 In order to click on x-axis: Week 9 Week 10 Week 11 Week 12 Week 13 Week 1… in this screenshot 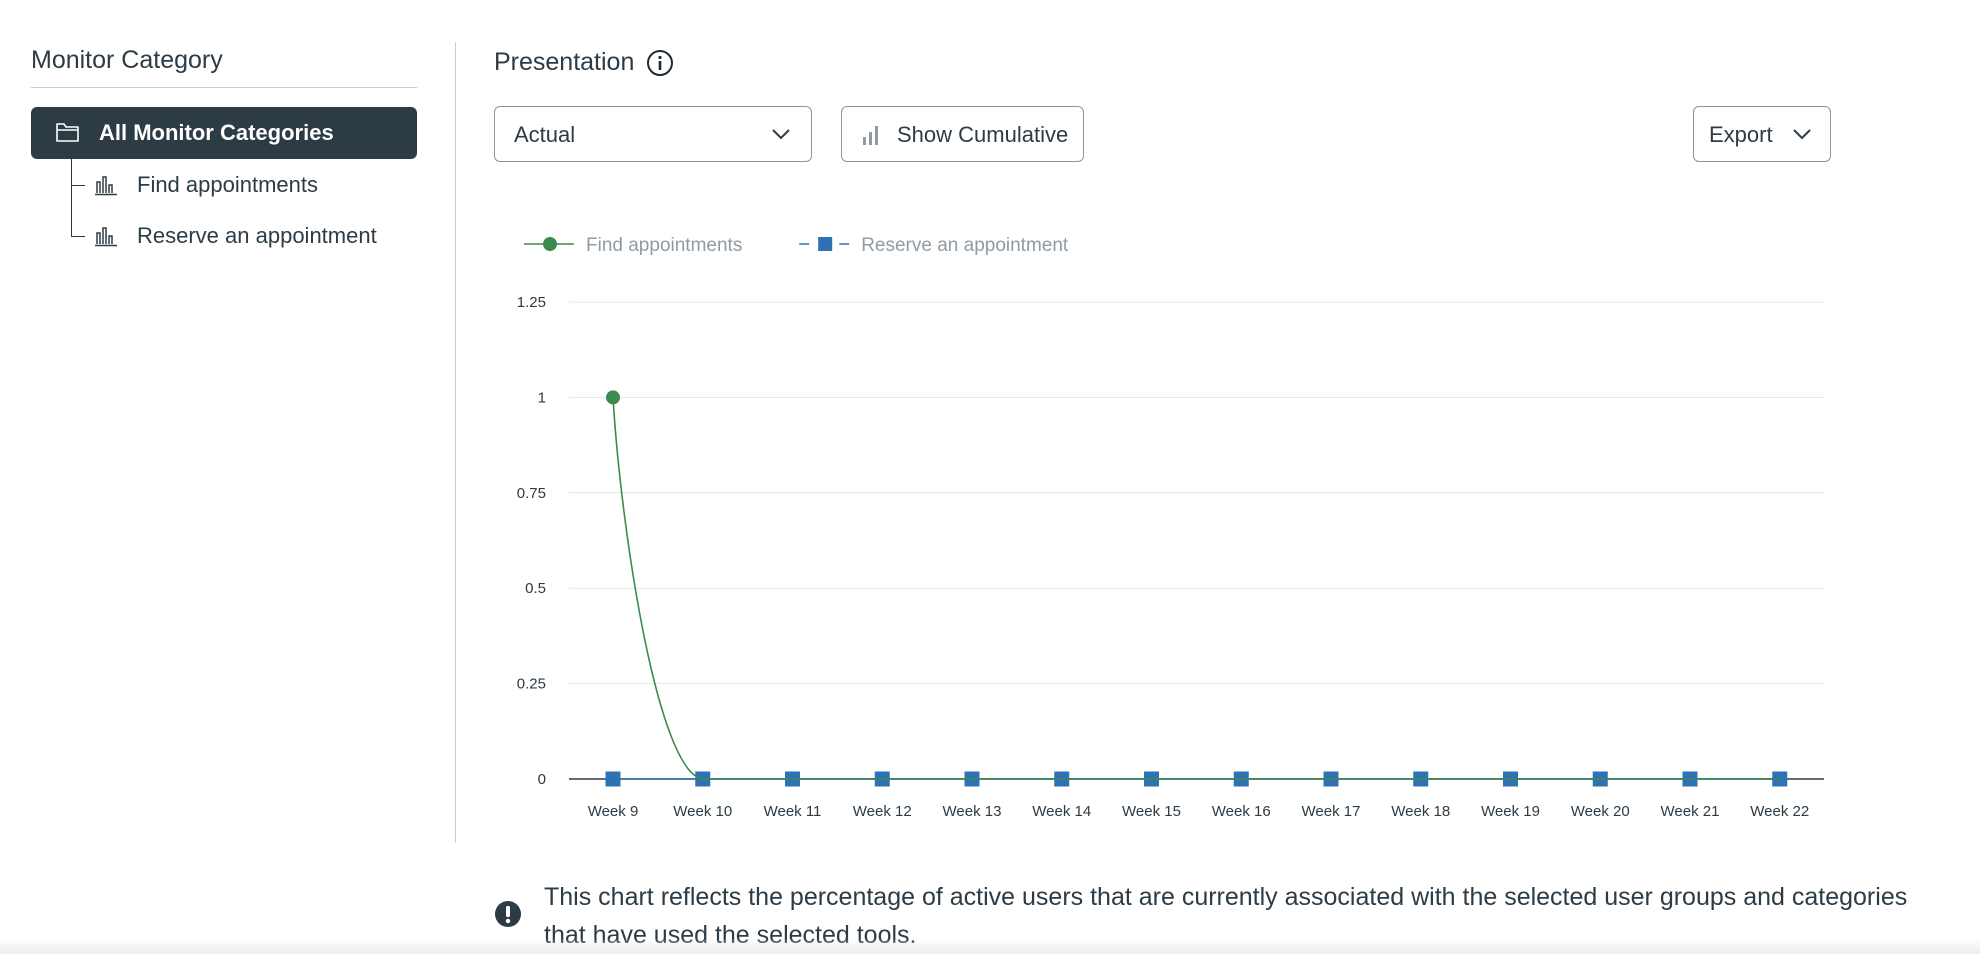, I will do `click(1199, 811)`.